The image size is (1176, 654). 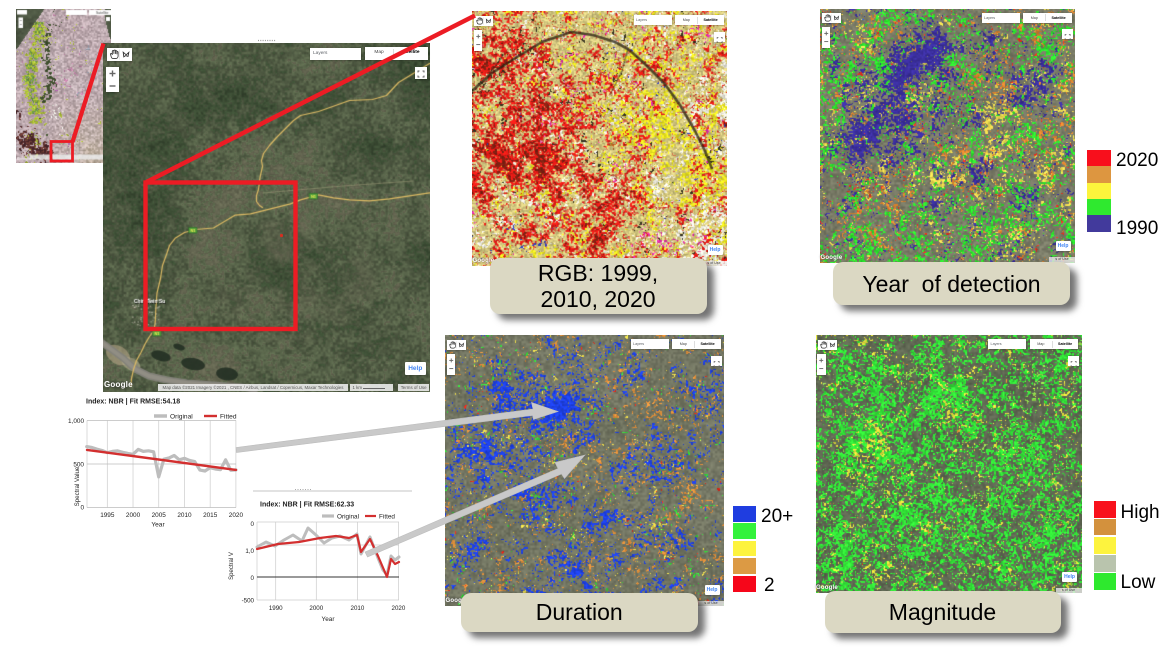 What do you see at coordinates (276, 608) in the screenshot?
I see `svg-text: 1990` at bounding box center [276, 608].